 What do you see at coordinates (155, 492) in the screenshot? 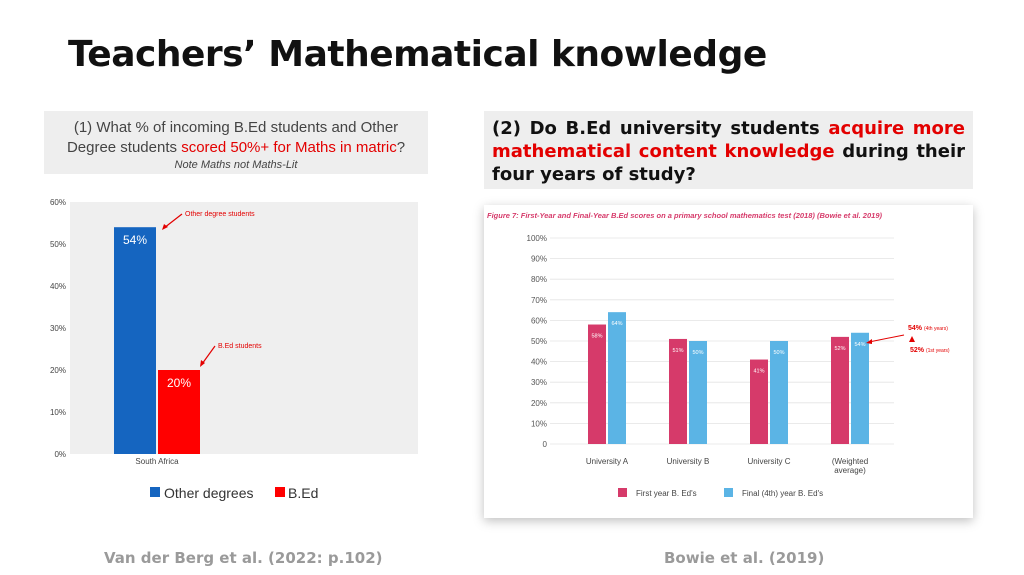
I see `legend-swatch-other` at bounding box center [155, 492].